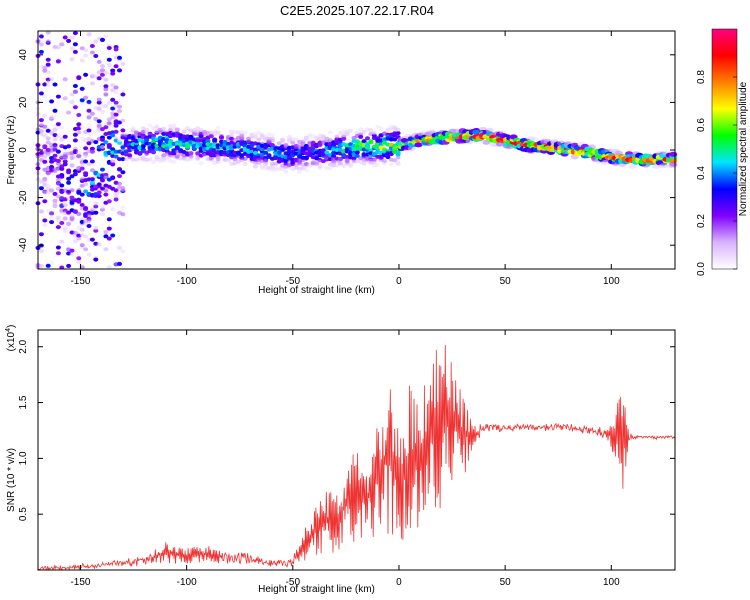  What do you see at coordinates (506, 281) in the screenshot?
I see `spectrogram-x-tick-label: 50` at bounding box center [506, 281].